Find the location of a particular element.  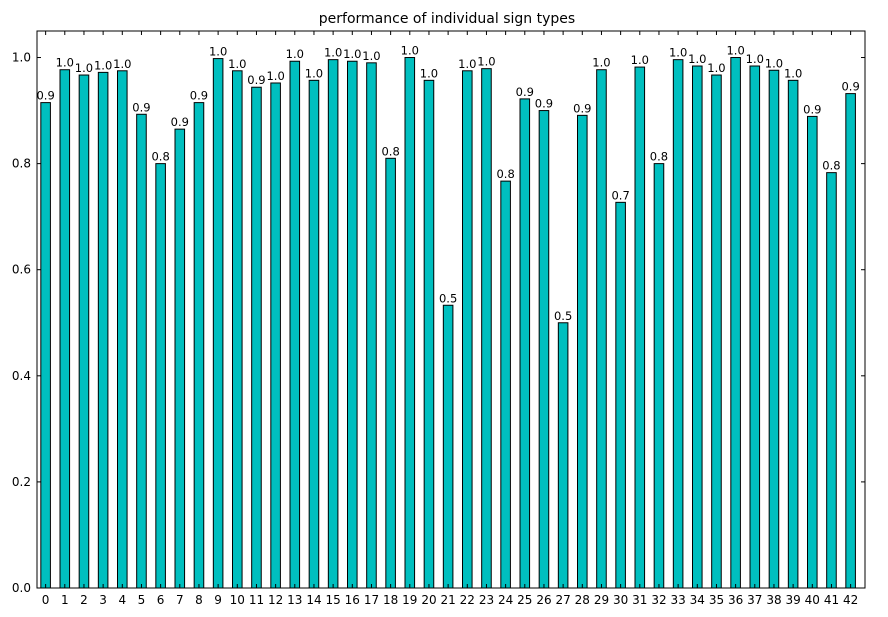

chart-title: performance of individual sign types is located at coordinates (447, 19).